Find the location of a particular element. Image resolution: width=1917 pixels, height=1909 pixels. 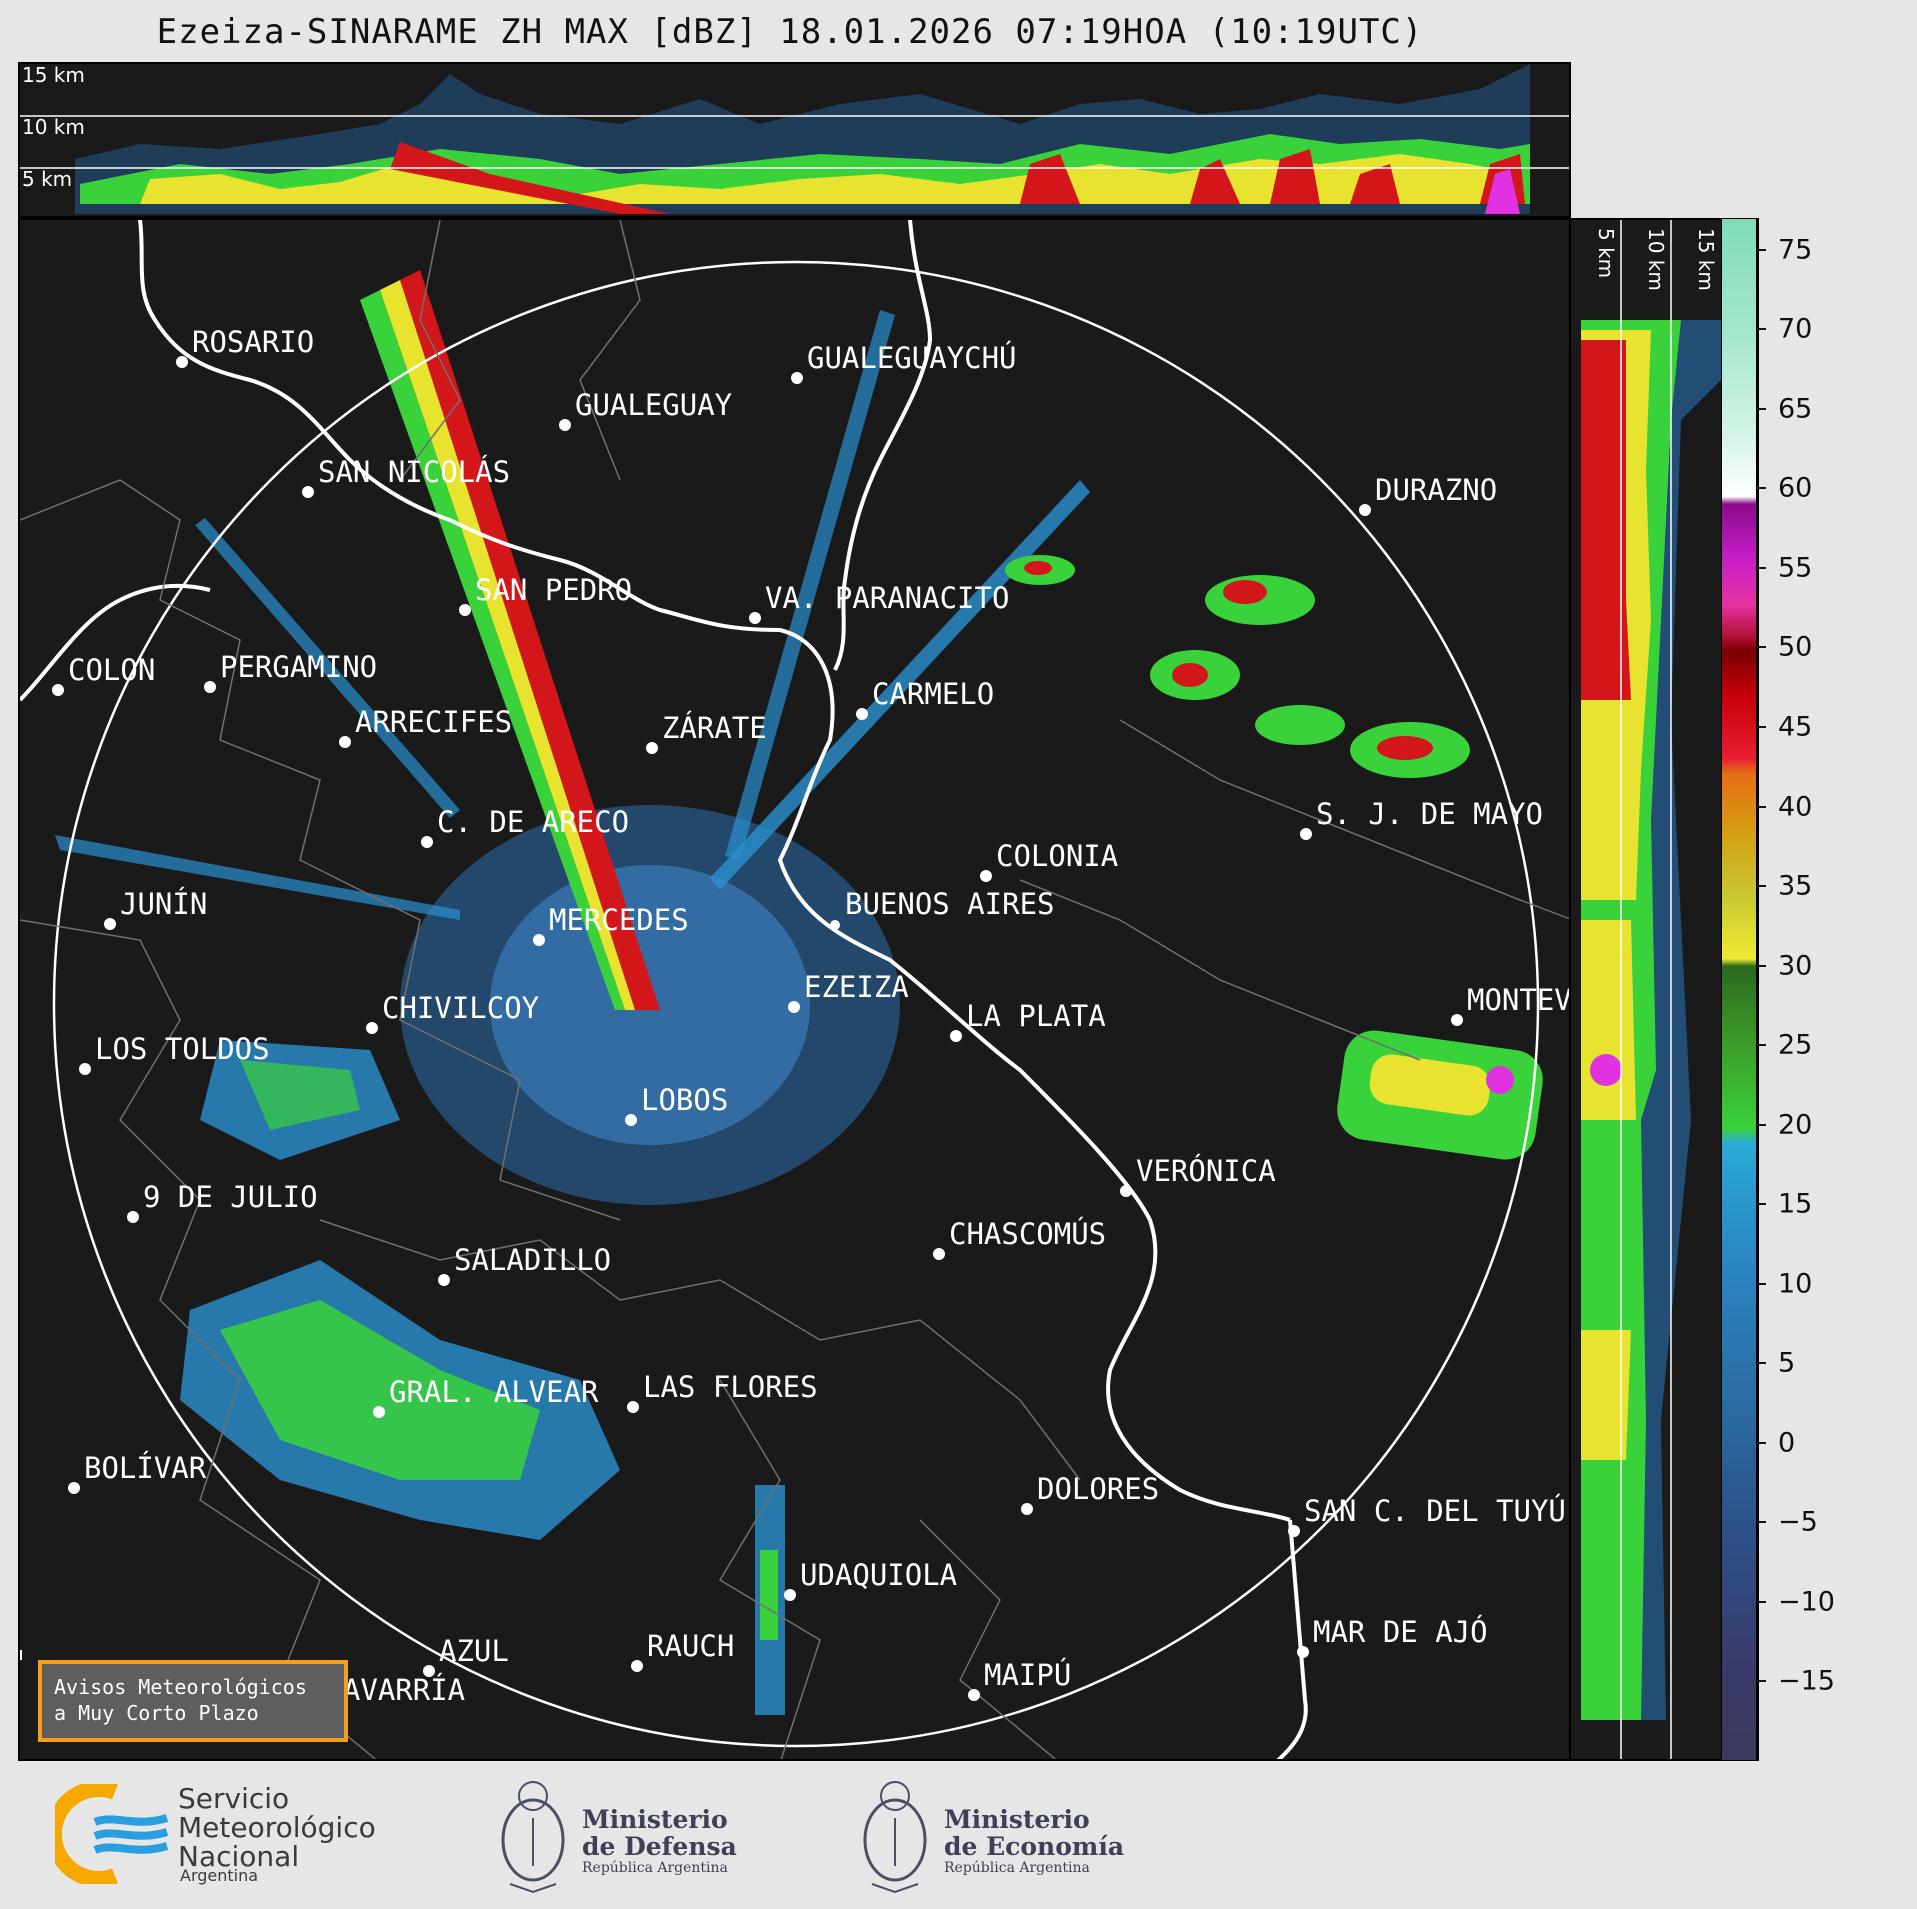

smn-logo-icon is located at coordinates (112, 1834).